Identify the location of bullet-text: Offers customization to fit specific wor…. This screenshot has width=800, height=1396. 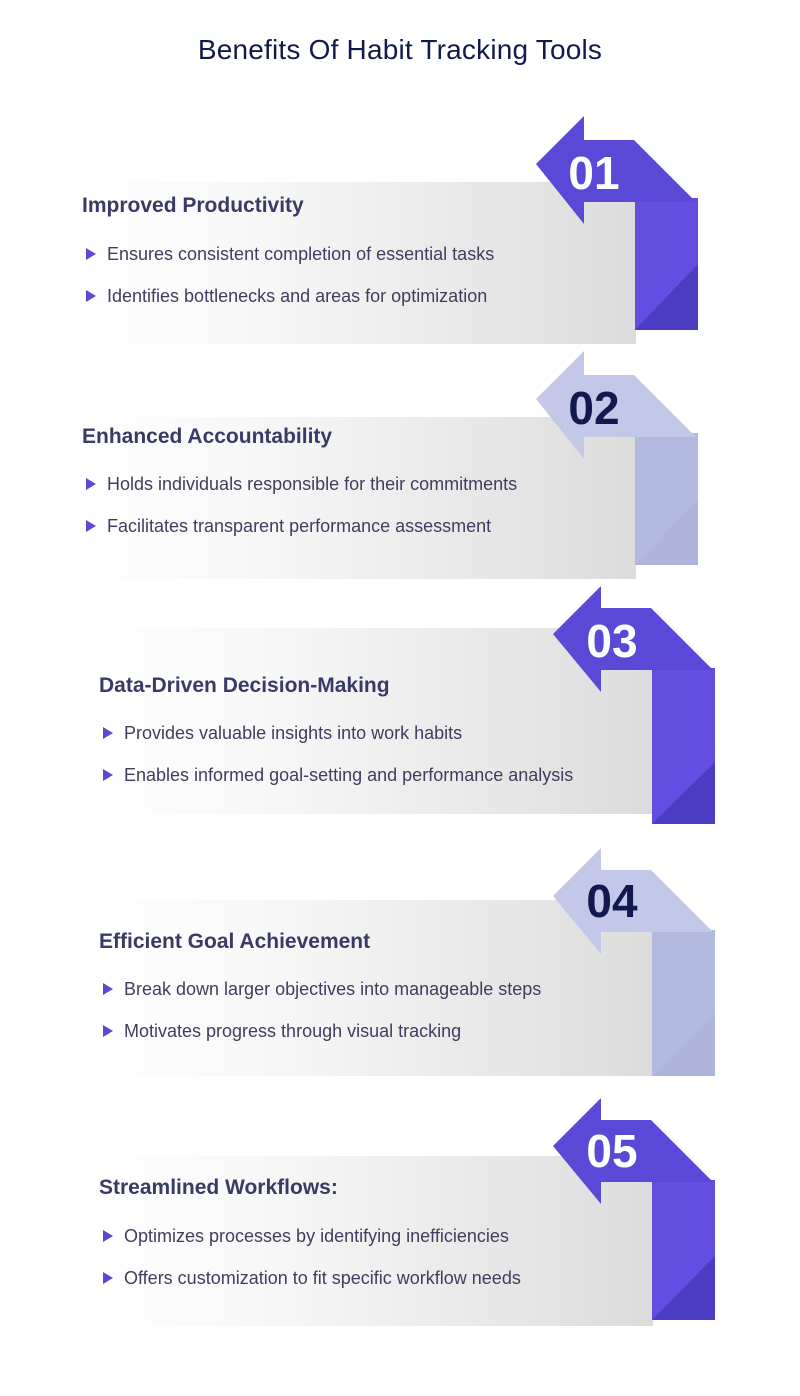
(322, 1278).